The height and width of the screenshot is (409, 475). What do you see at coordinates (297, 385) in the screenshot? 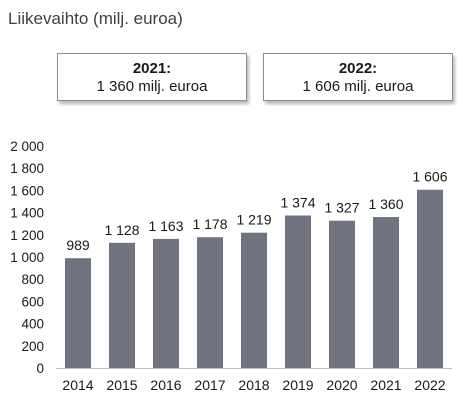
I see `x-tick-label: 2019` at bounding box center [297, 385].